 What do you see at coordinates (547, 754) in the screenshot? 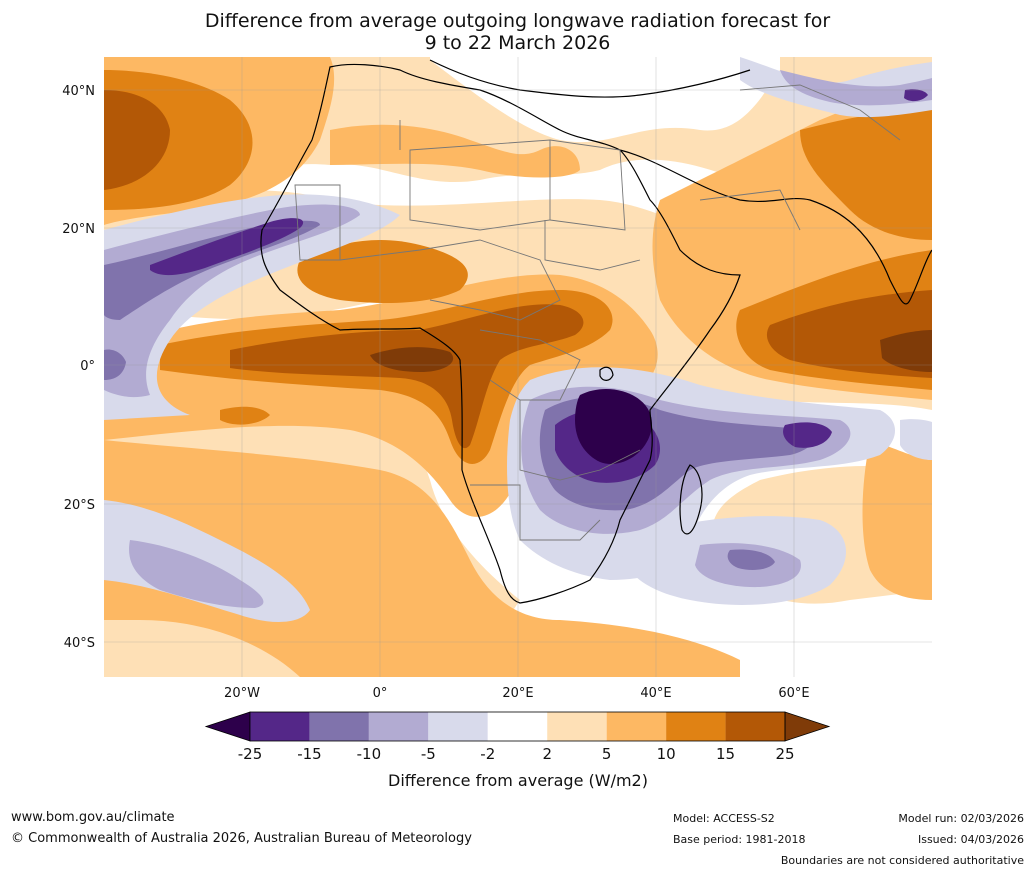
I see `colorbar-tick-label: 2` at bounding box center [547, 754].